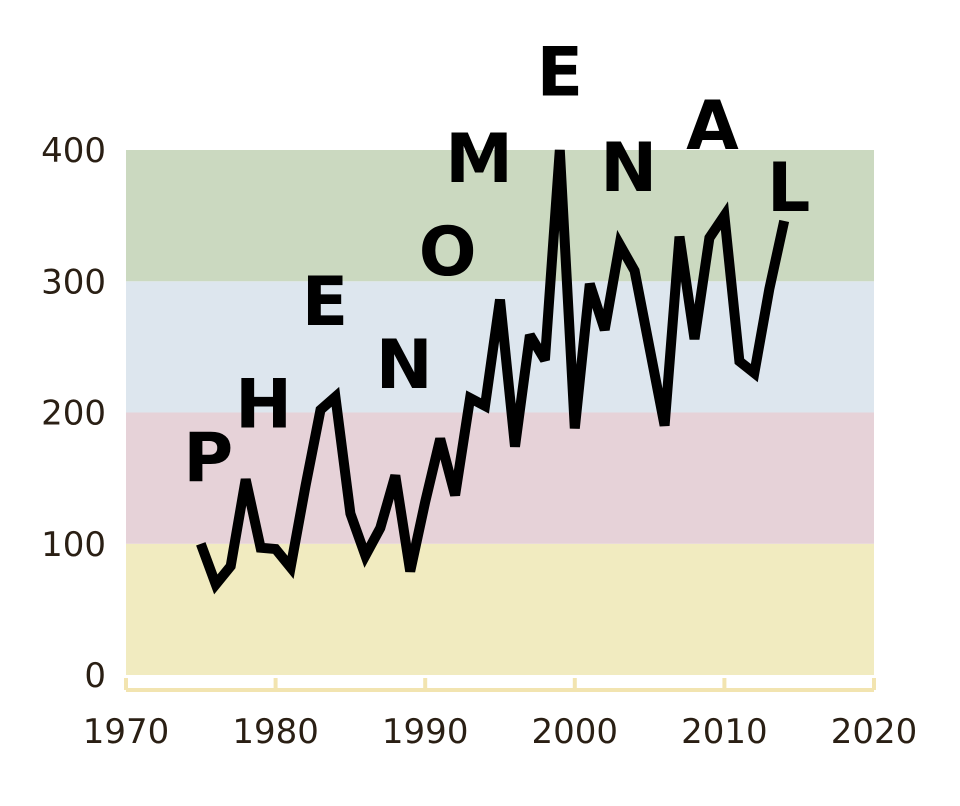  Describe the element at coordinates (500, 715) in the screenshot. I see `x-axis-ticks: 1970 1980 1990 2000 2010 2020` at that location.